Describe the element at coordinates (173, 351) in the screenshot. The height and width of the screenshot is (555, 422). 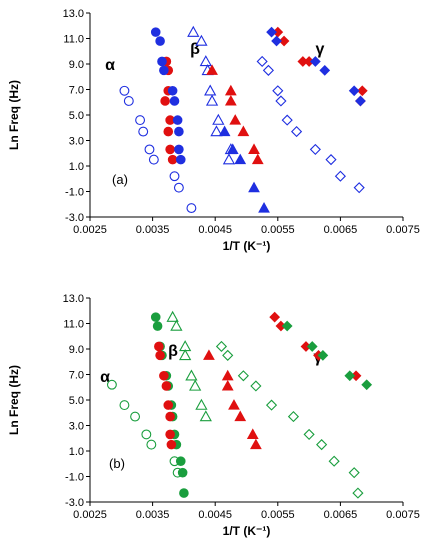
I see `beta-label: β` at that location.